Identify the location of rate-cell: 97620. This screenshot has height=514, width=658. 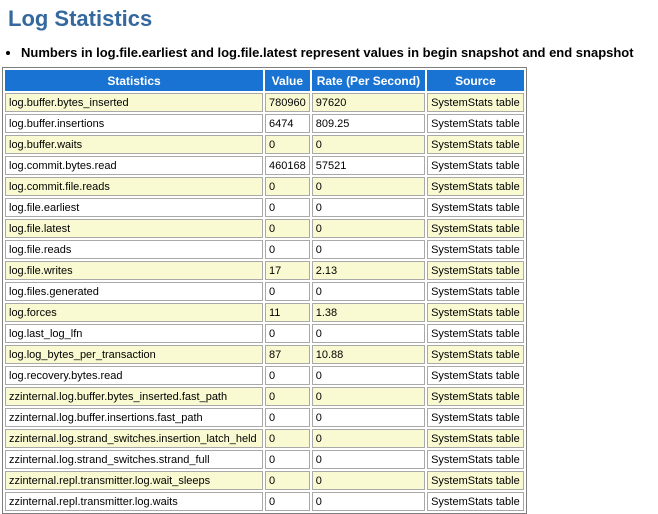
(368, 102).